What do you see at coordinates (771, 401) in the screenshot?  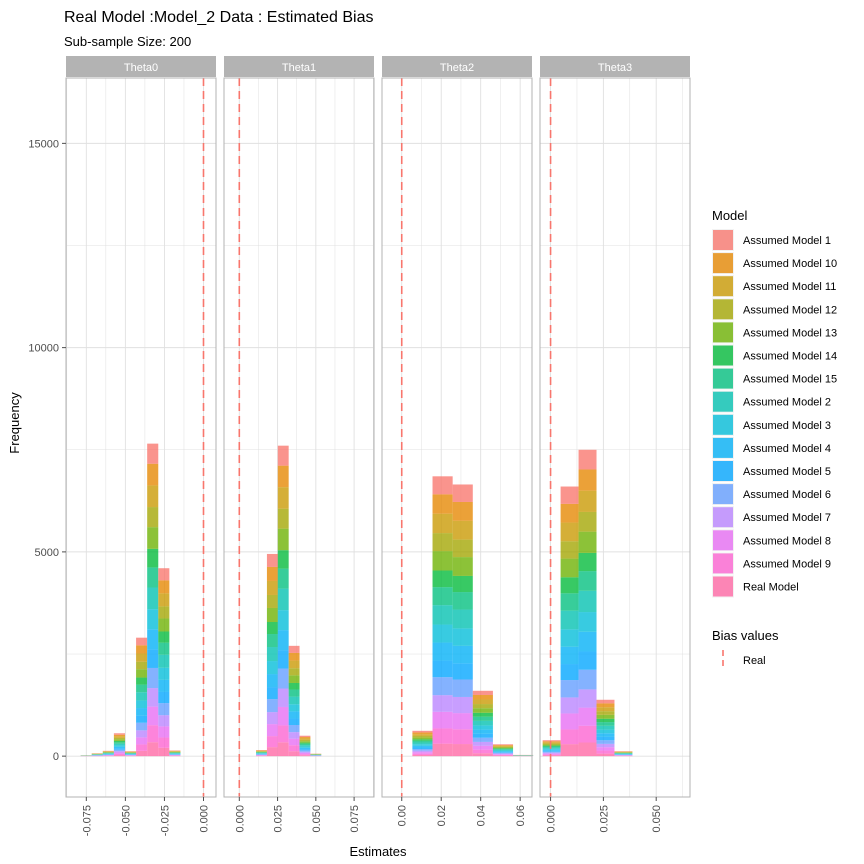 I see `legend-item: Assumed Model 2` at bounding box center [771, 401].